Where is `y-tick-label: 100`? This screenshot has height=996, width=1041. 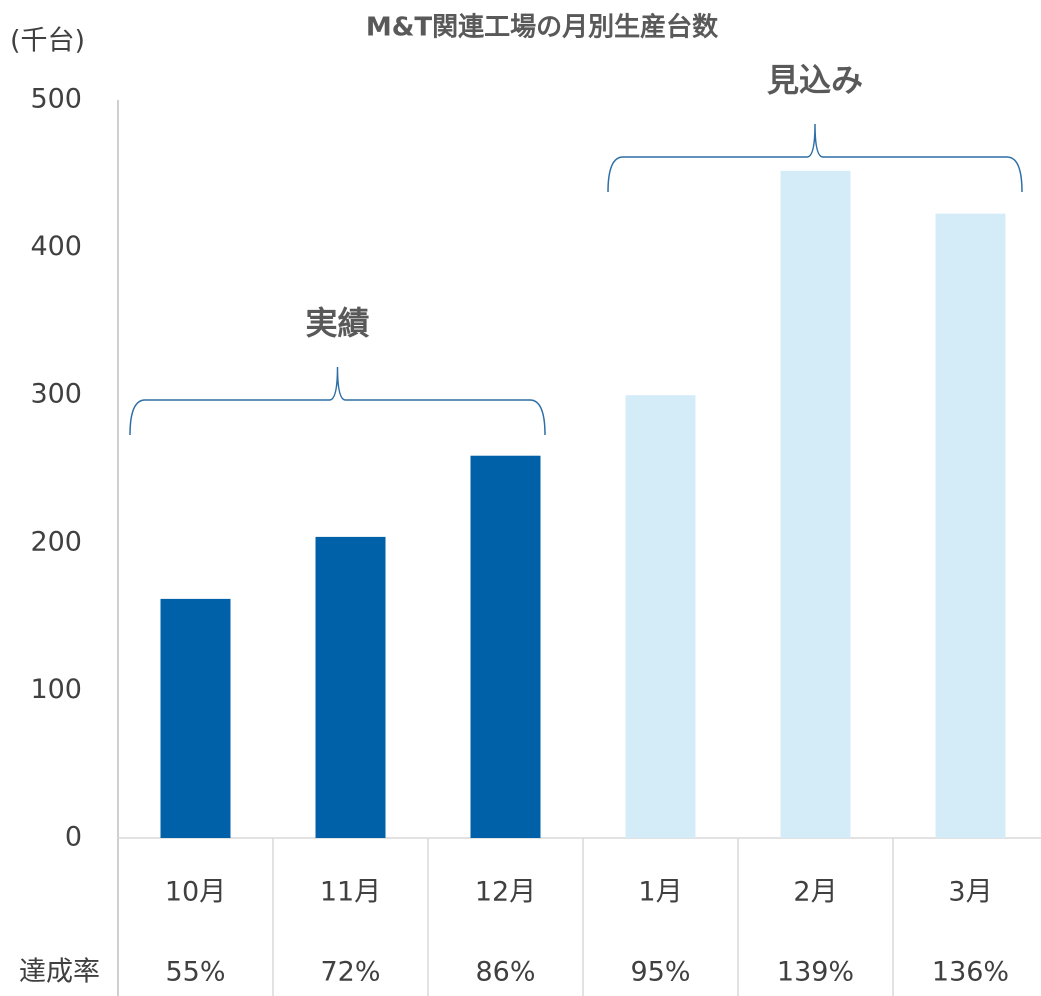 y-tick-label: 100 is located at coordinates (56, 689).